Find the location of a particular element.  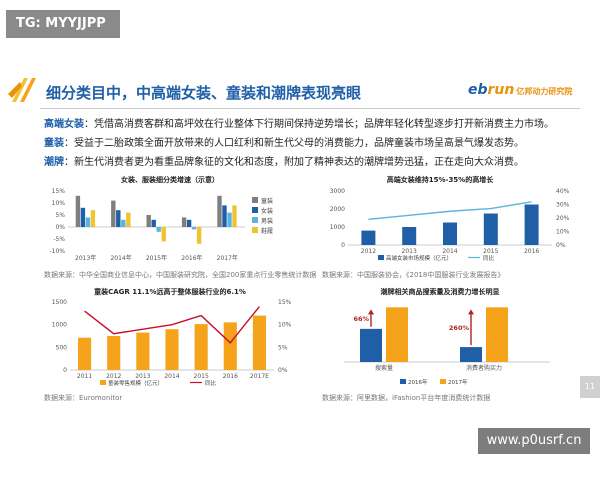

watermark-top: TG: MYYJJPP is located at coordinates (63, 24).